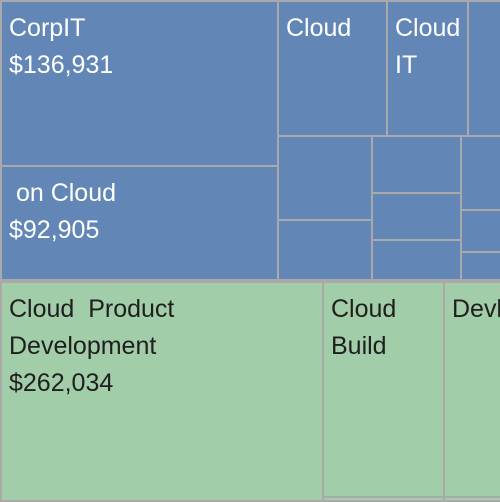 This screenshot has width=500, height=502. Describe the element at coordinates (92, 346) in the screenshot. I see `tile-label: Cloud Product Development $262,034` at that location.